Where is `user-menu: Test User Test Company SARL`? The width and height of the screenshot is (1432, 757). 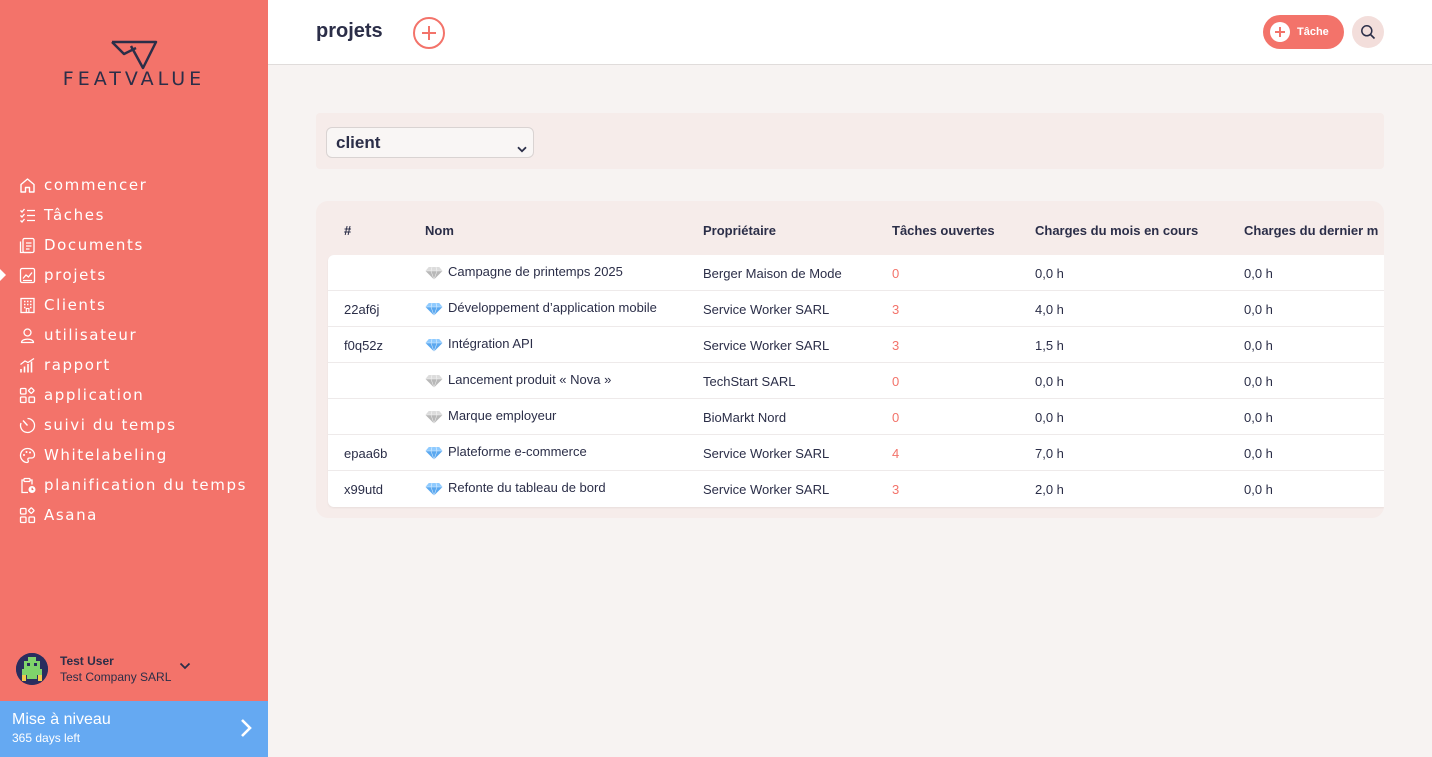
user-menu: Test User Test Company SARL is located at coordinates (136, 669).